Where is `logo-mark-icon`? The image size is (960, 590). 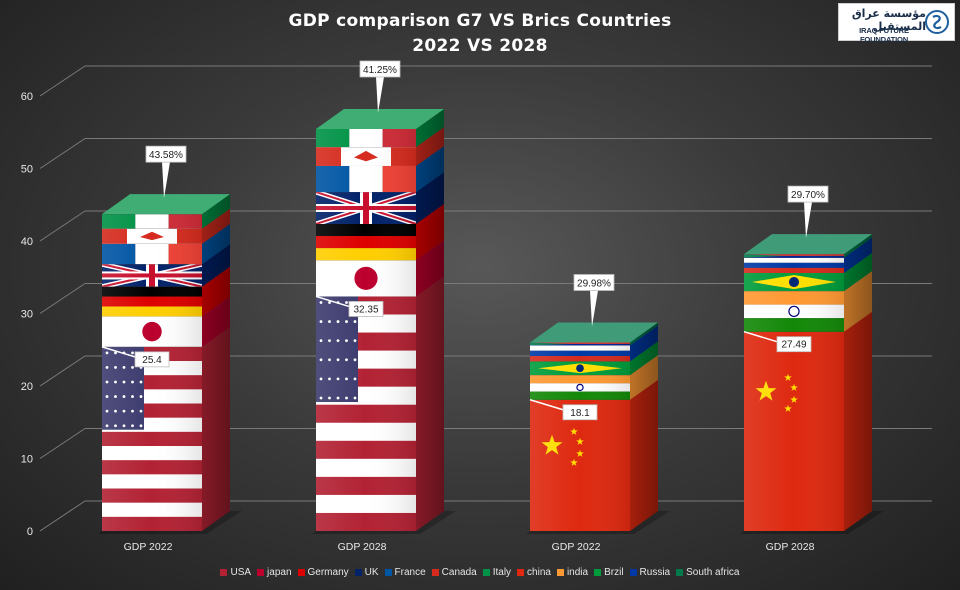 logo-mark-icon is located at coordinates (937, 22).